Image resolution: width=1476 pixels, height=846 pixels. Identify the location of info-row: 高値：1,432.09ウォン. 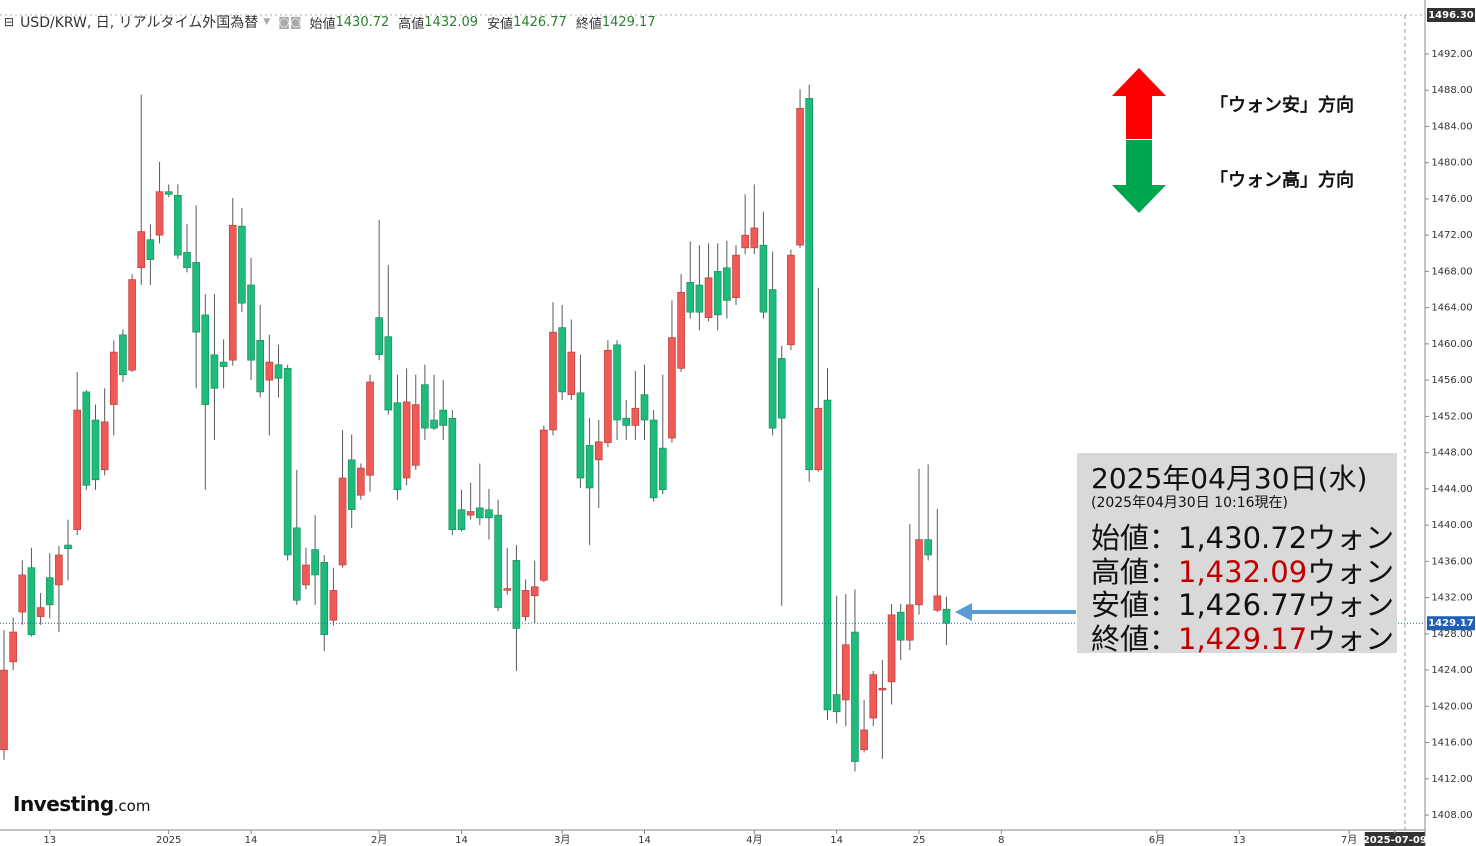
(1242, 570).